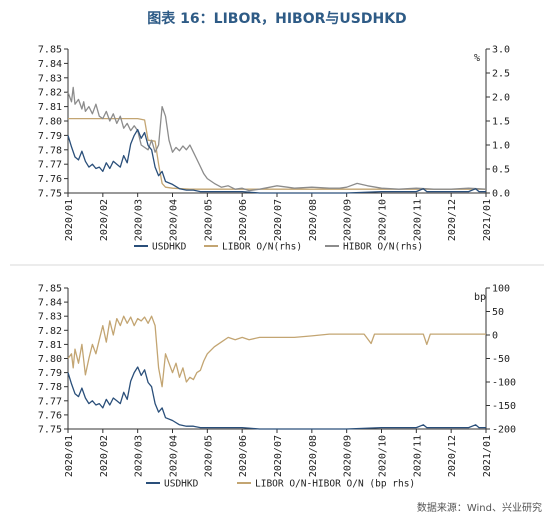 The image size is (554, 518). What do you see at coordinates (276, 351) in the screenshot?
I see `series-line-libor-o-n-hibor-o-n-bp-rhs` at bounding box center [276, 351].